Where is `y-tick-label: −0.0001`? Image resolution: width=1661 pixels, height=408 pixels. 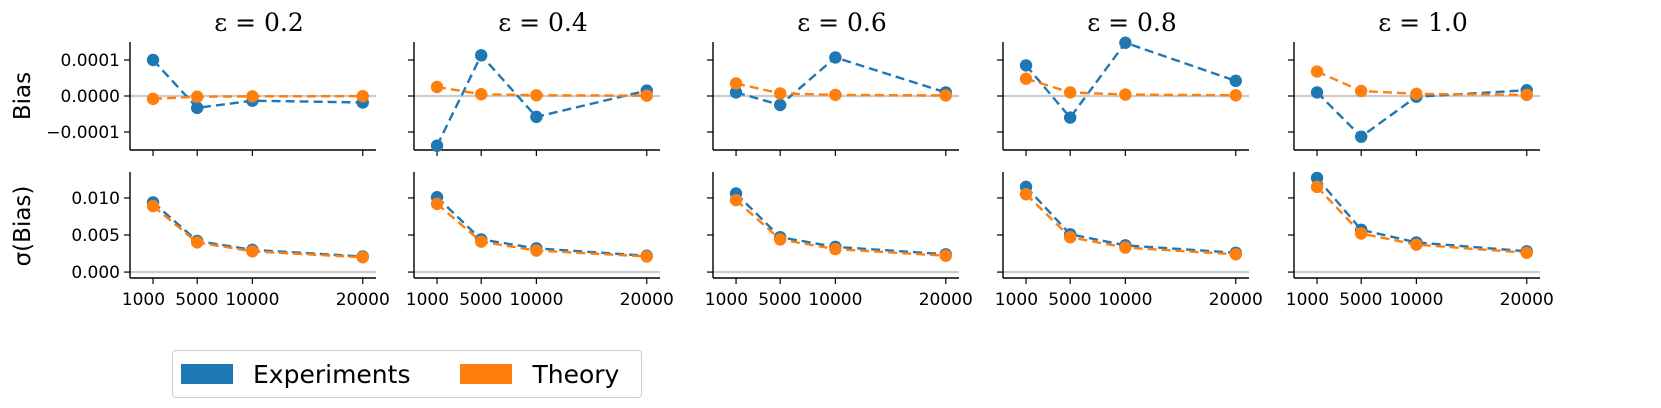 y-tick-label: −0.0001 is located at coordinates (83, 133).